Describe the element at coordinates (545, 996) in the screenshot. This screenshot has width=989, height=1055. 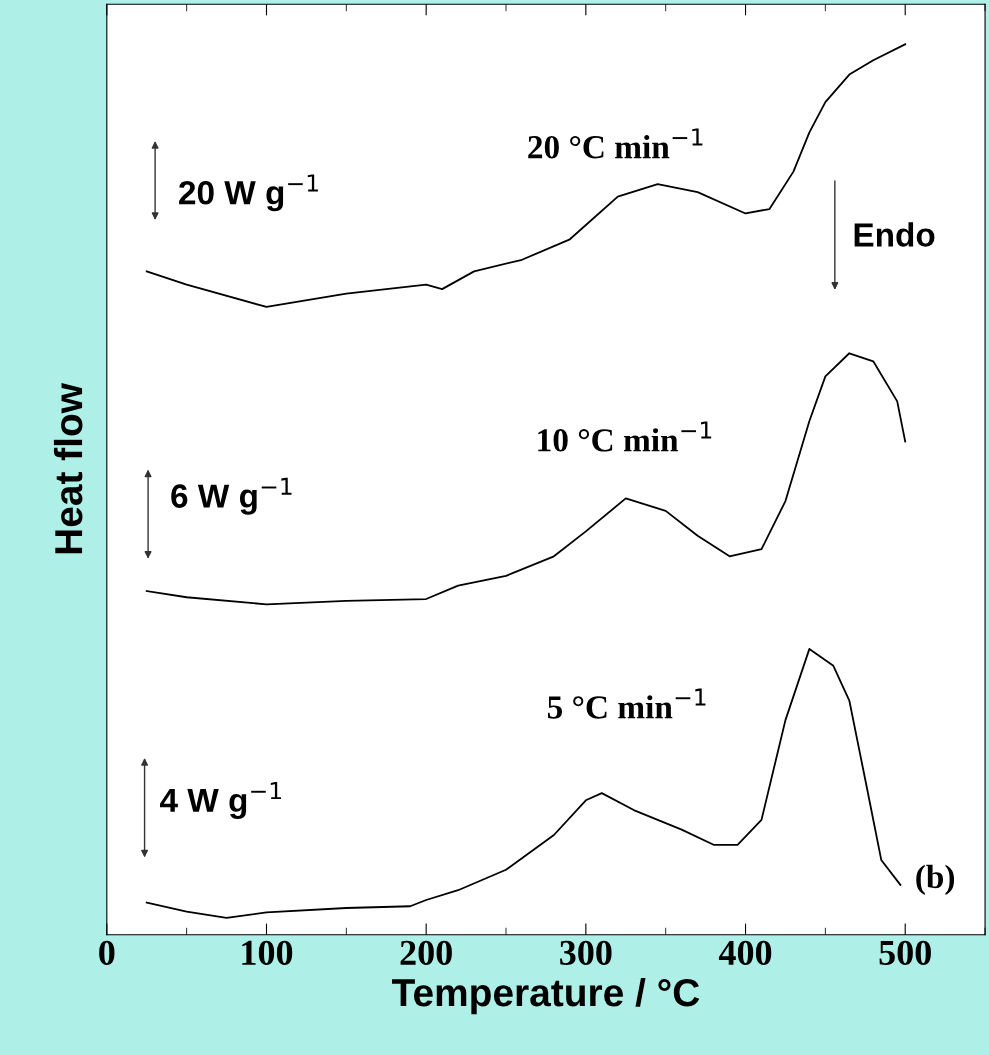
I see `x-axis-title: Temperature / °C` at that location.